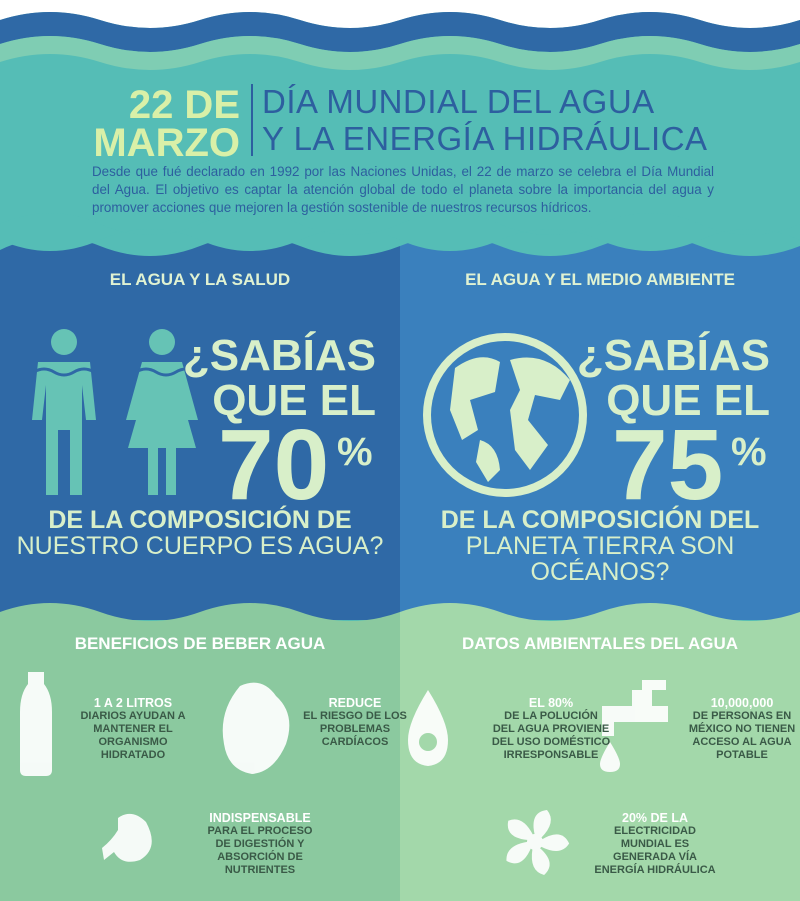  Describe the element at coordinates (655, 831) in the screenshot. I see `fact-line: ELECTRICIDAD` at that location.